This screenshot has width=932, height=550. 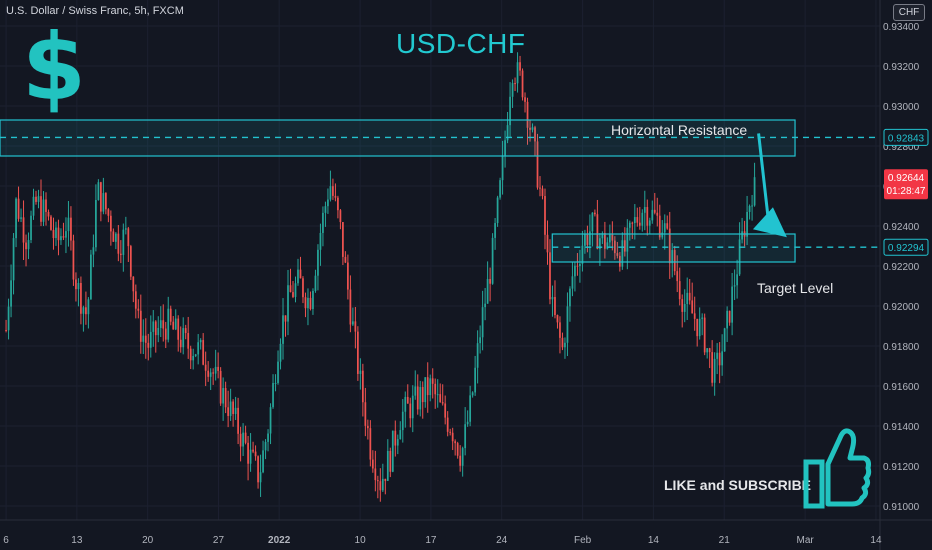 I want to click on resistance-price-tag, so click(x=906, y=137).